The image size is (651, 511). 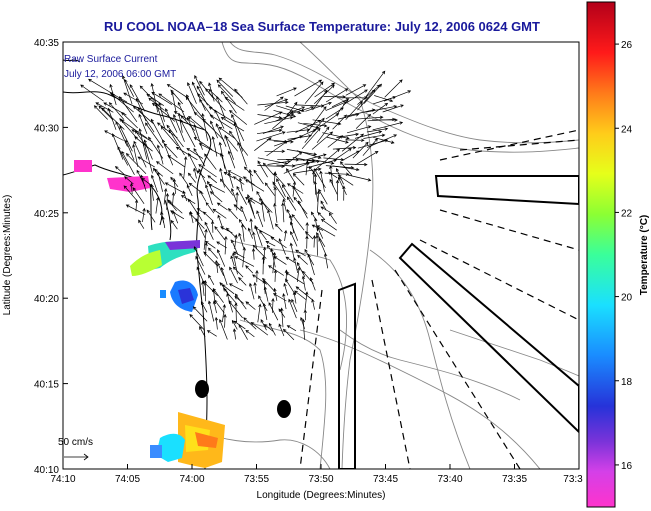 What do you see at coordinates (46, 214) in the screenshot?
I see `y-tick-label: 40:25` at bounding box center [46, 214].